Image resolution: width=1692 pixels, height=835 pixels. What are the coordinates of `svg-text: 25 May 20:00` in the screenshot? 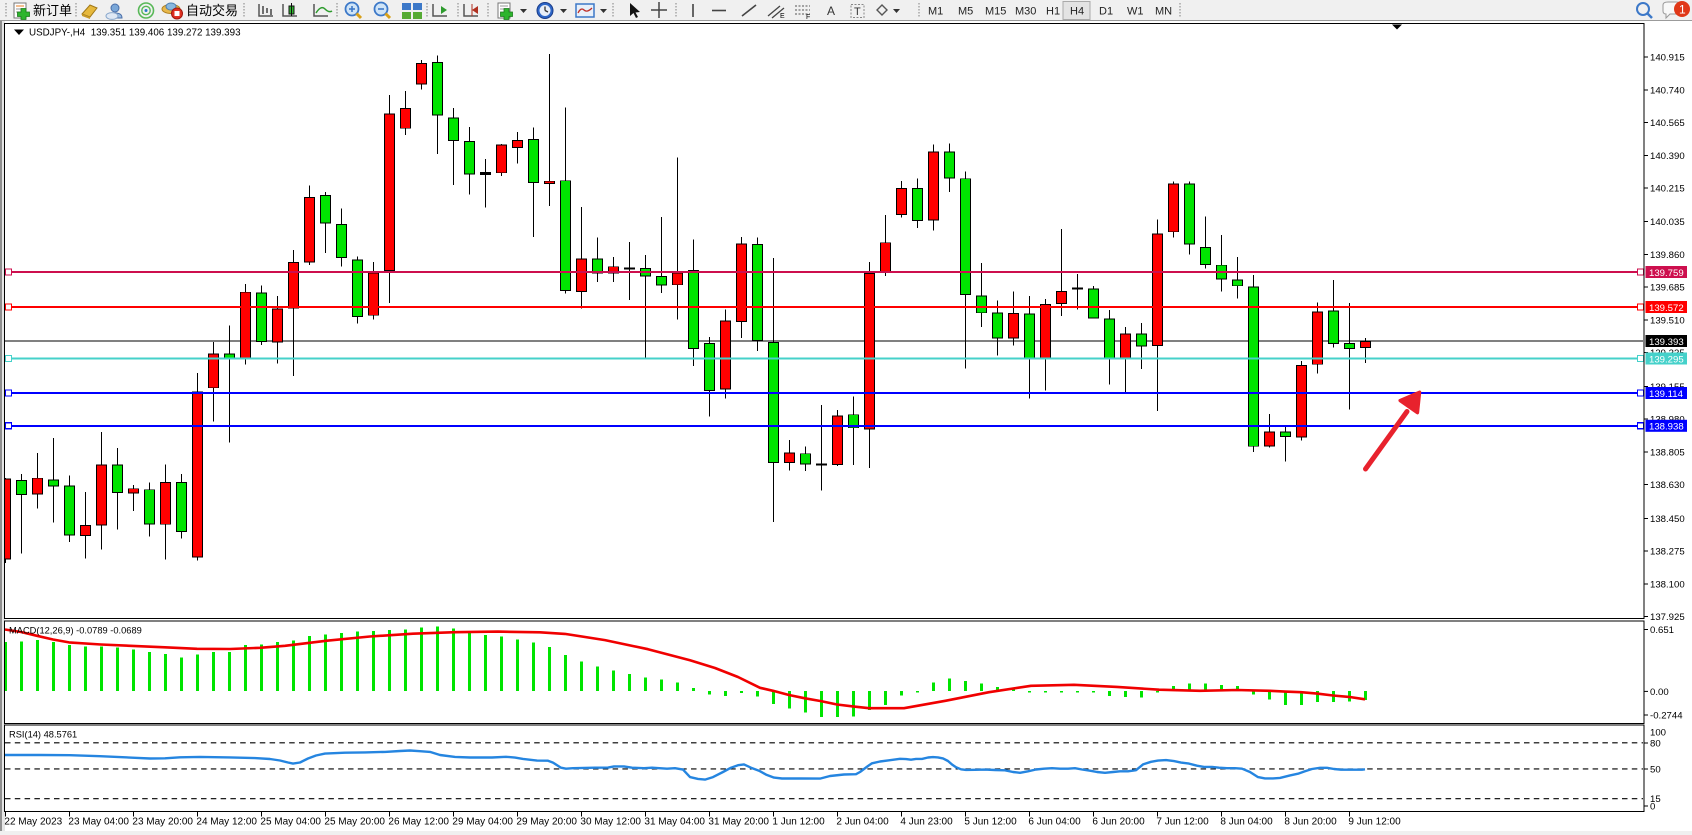 It's located at (354, 821).